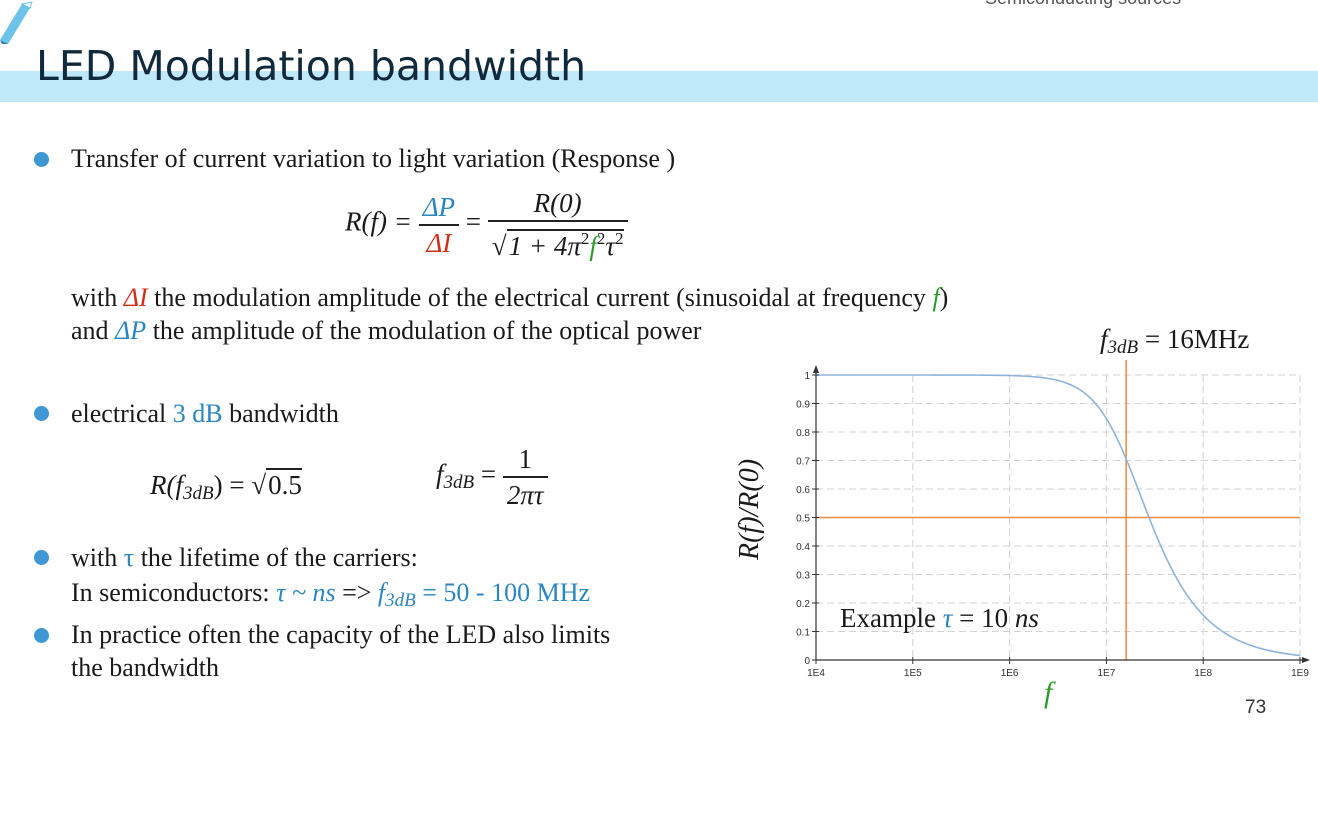  I want to click on y-tick-label: 0, so click(807, 661).